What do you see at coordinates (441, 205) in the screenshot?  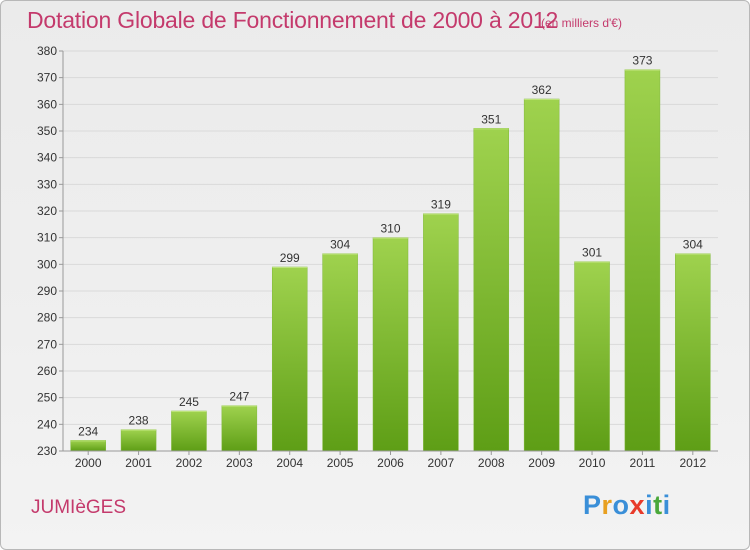 I see `data-label: 319` at bounding box center [441, 205].